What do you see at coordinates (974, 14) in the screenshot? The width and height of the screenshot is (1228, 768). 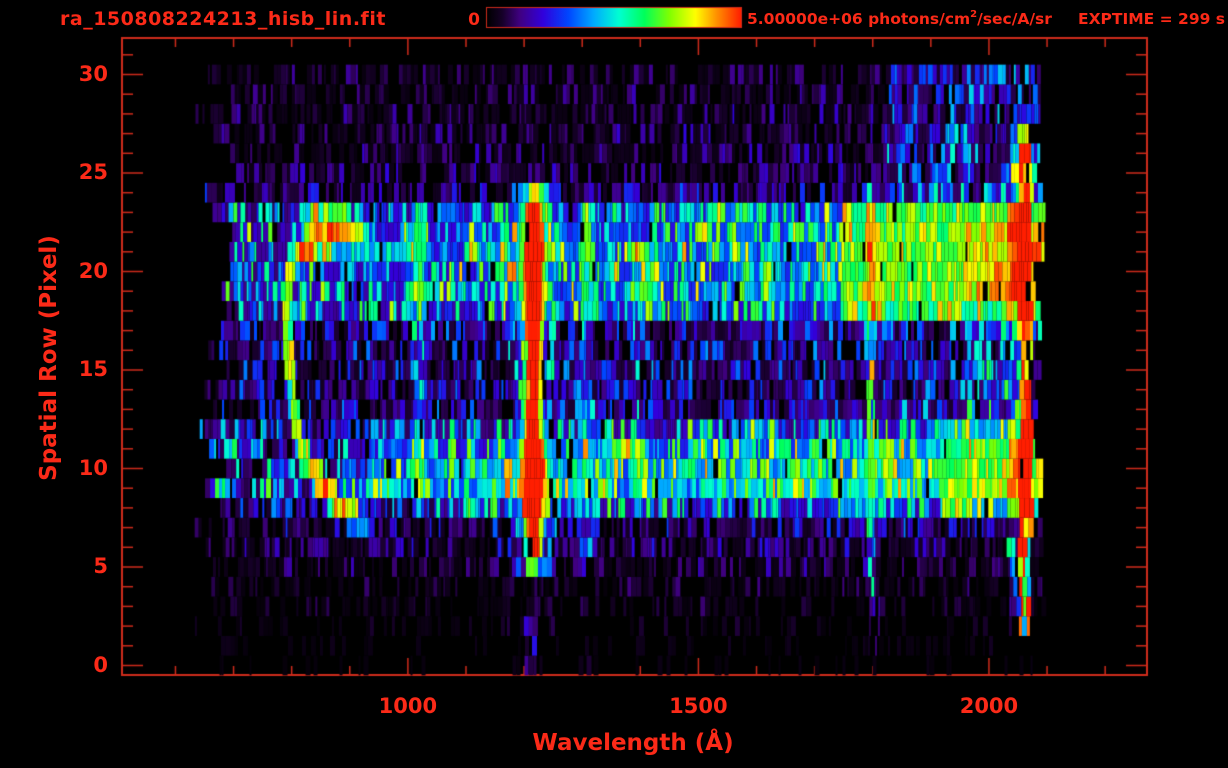 I see `colorbar-max-superscript: 2` at bounding box center [974, 14].